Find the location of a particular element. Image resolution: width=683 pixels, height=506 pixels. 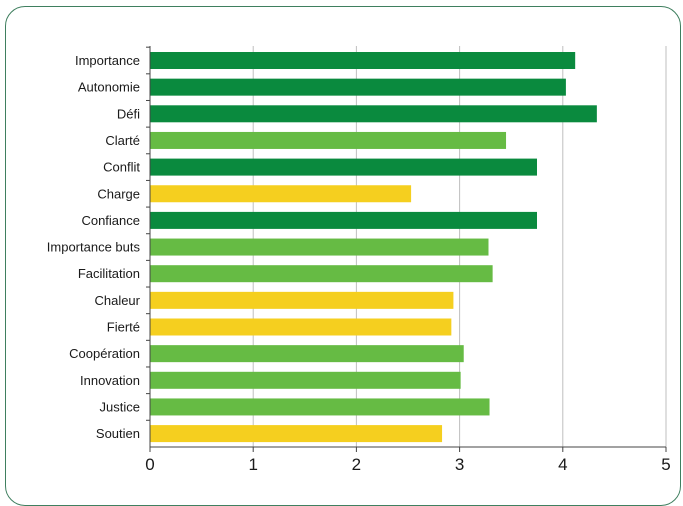

bar-importance is located at coordinates (363, 60).